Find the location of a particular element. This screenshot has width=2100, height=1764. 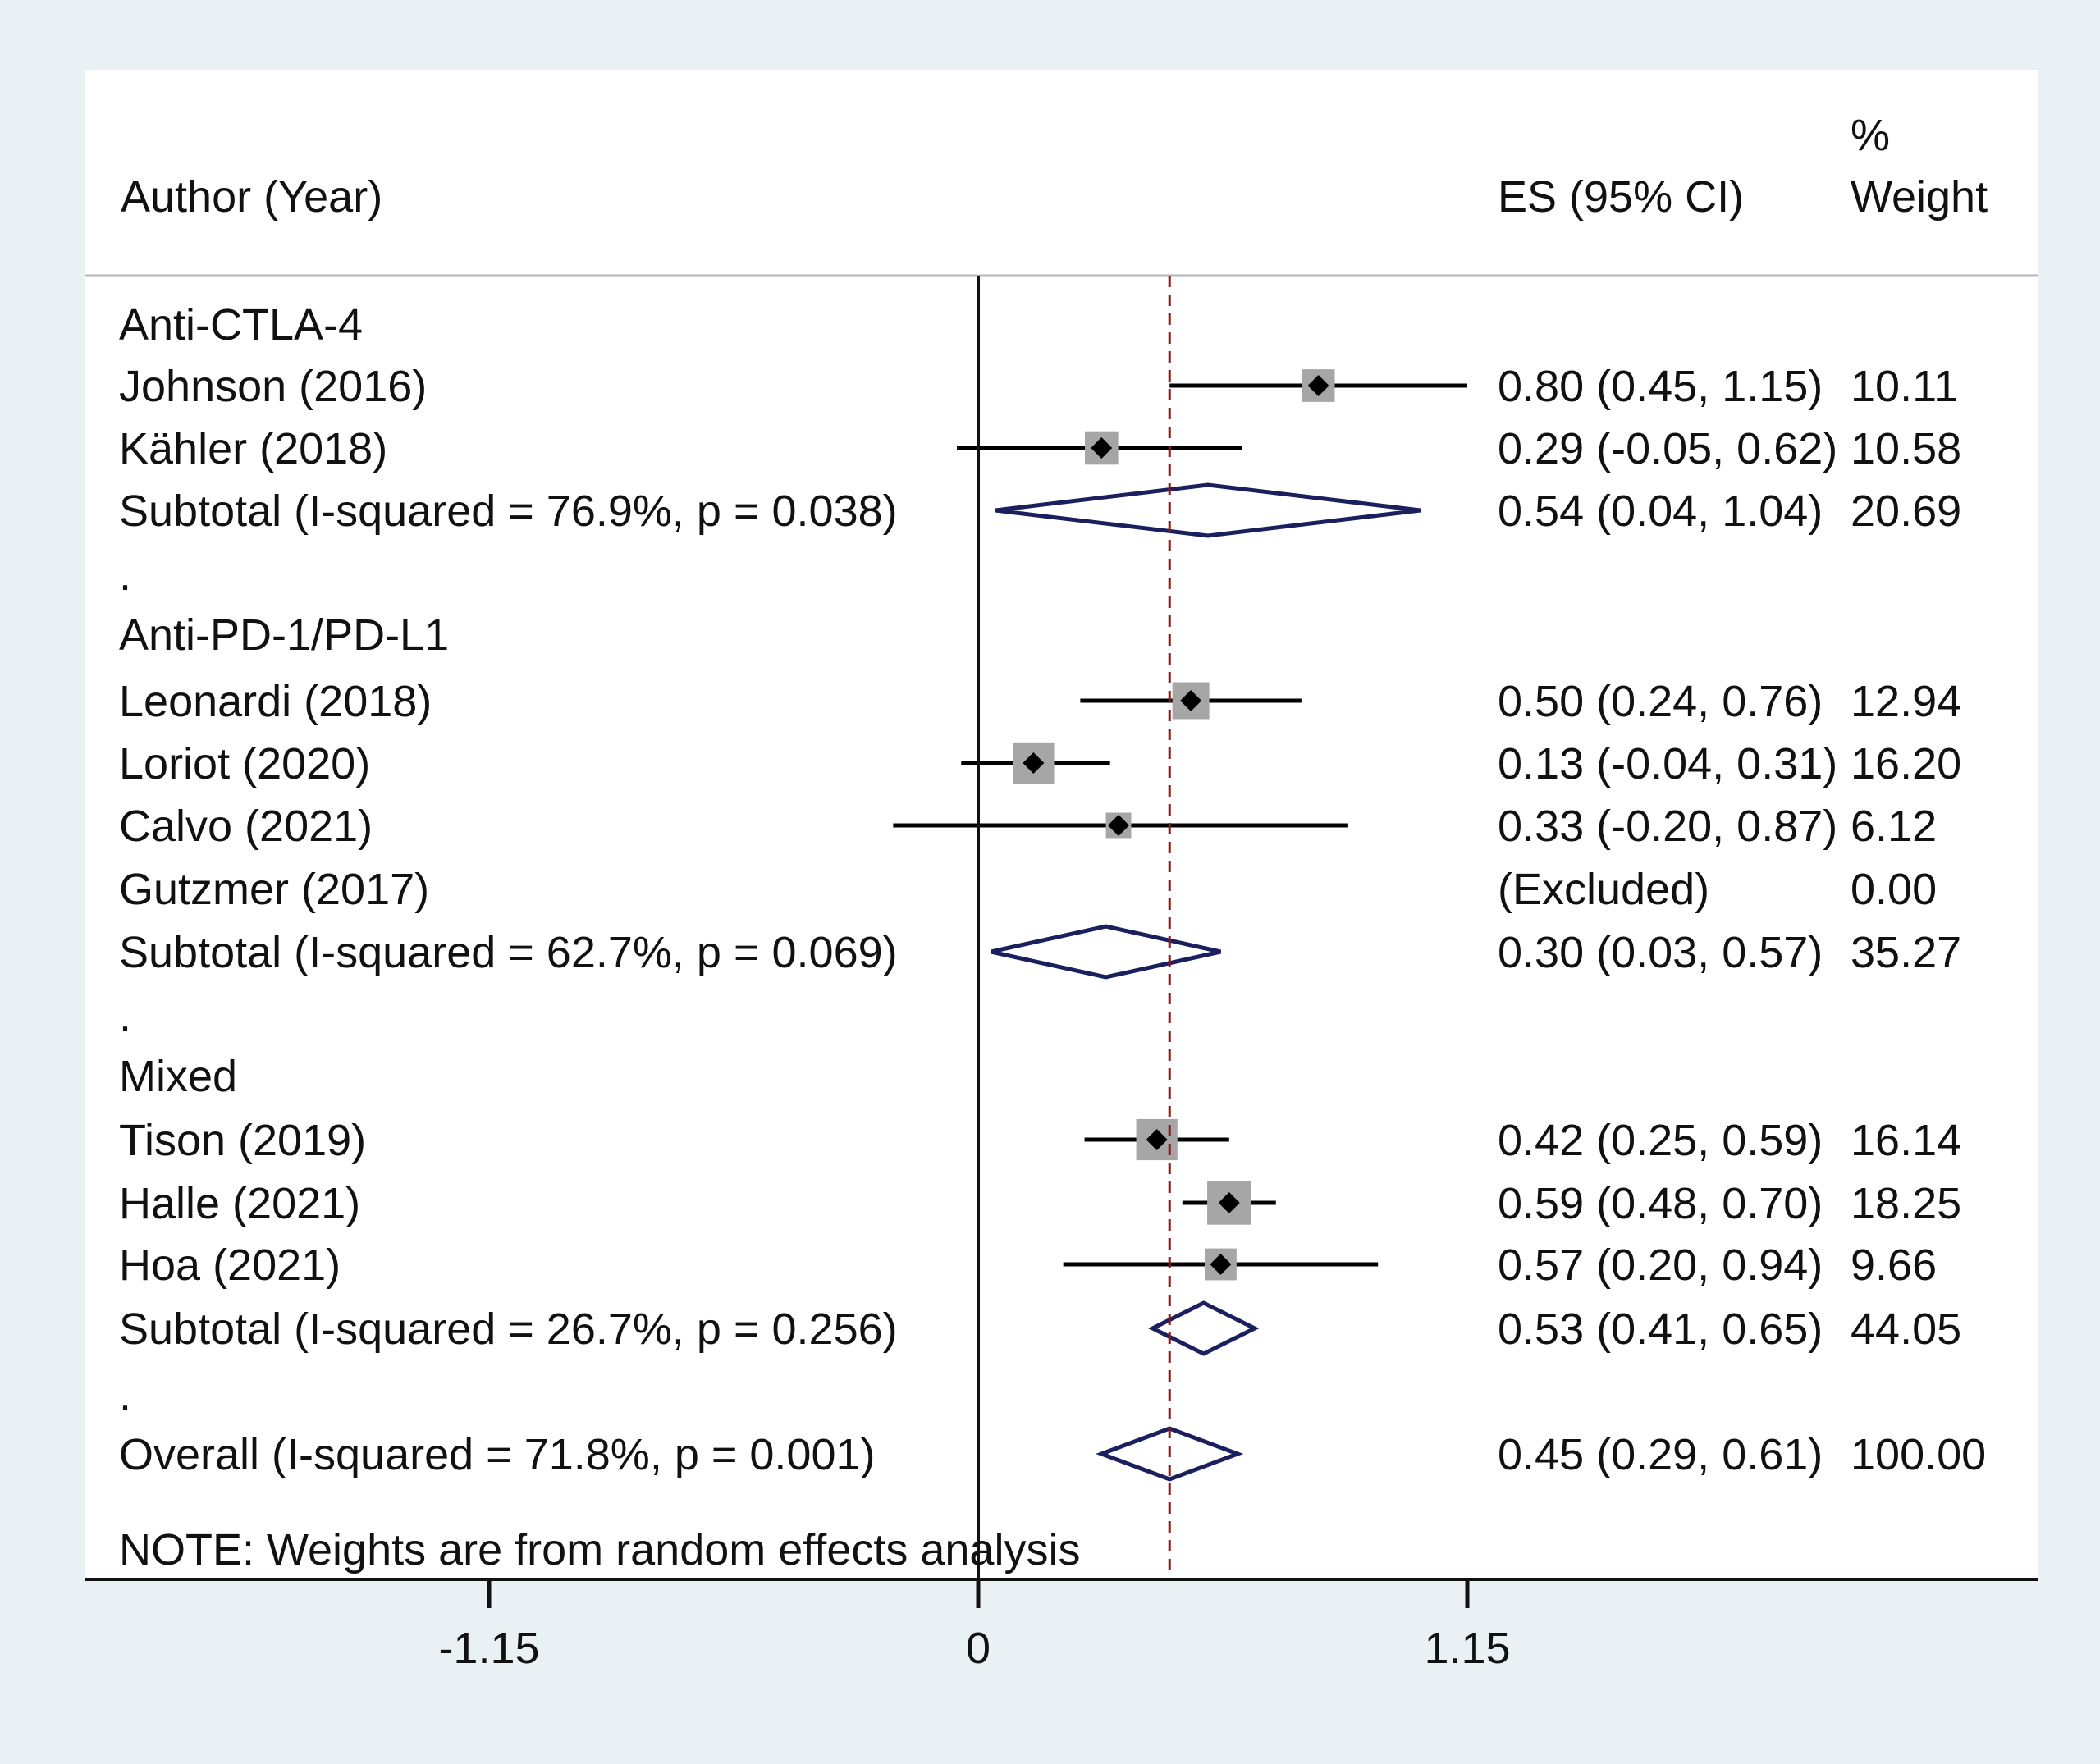

weight-text: 0.00 is located at coordinates (1894, 890).